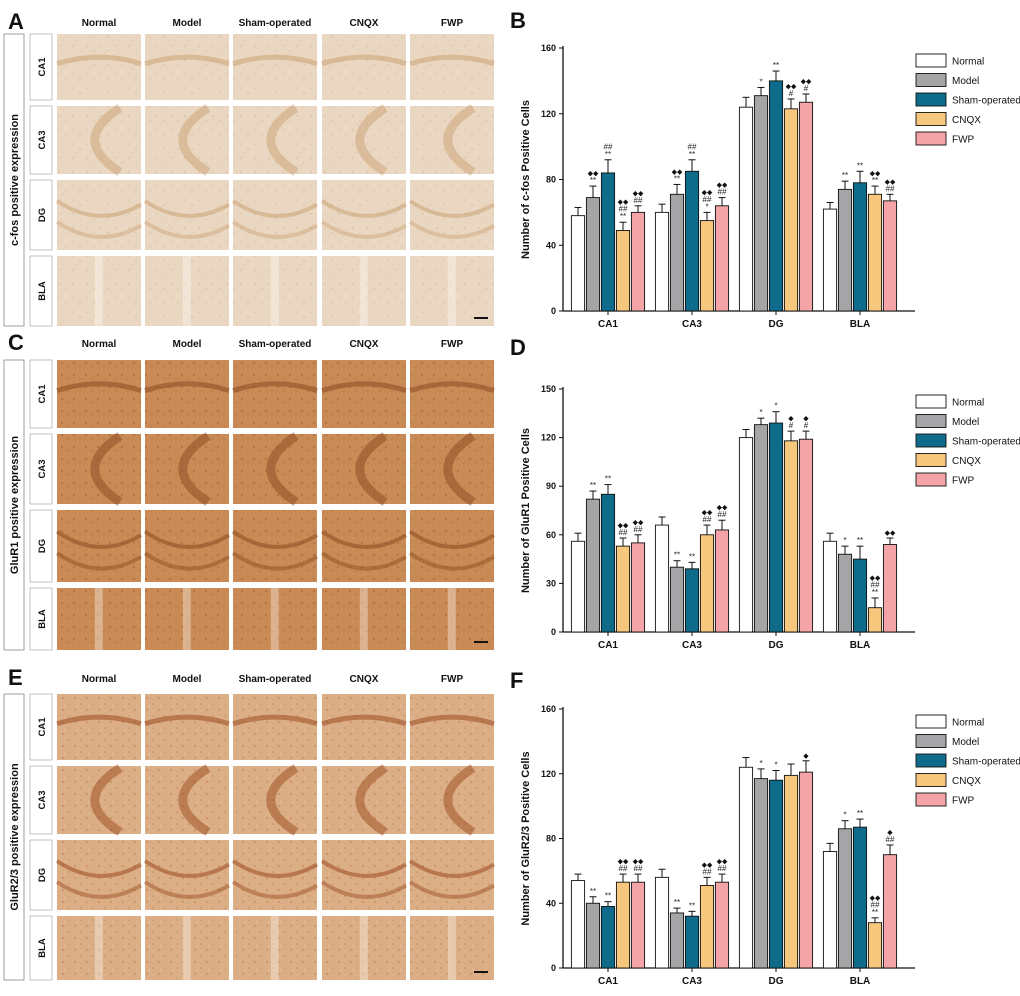  Describe the element at coordinates (775, 406) in the screenshot. I see `significance-marker: *` at that location.